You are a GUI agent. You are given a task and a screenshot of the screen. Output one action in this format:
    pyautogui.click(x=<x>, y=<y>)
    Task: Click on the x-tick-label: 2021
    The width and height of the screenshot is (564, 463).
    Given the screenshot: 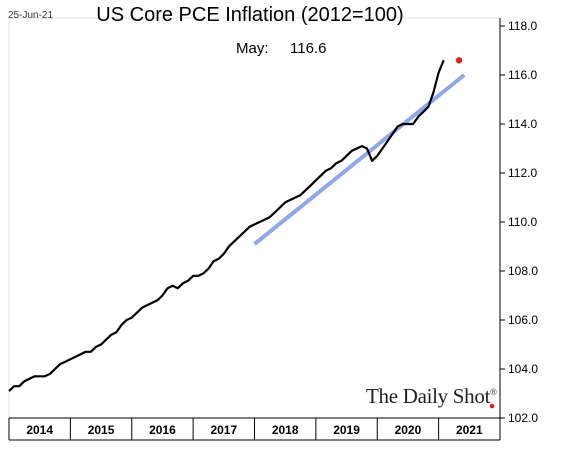 What is the action you would take?
    pyautogui.click(x=469, y=430)
    